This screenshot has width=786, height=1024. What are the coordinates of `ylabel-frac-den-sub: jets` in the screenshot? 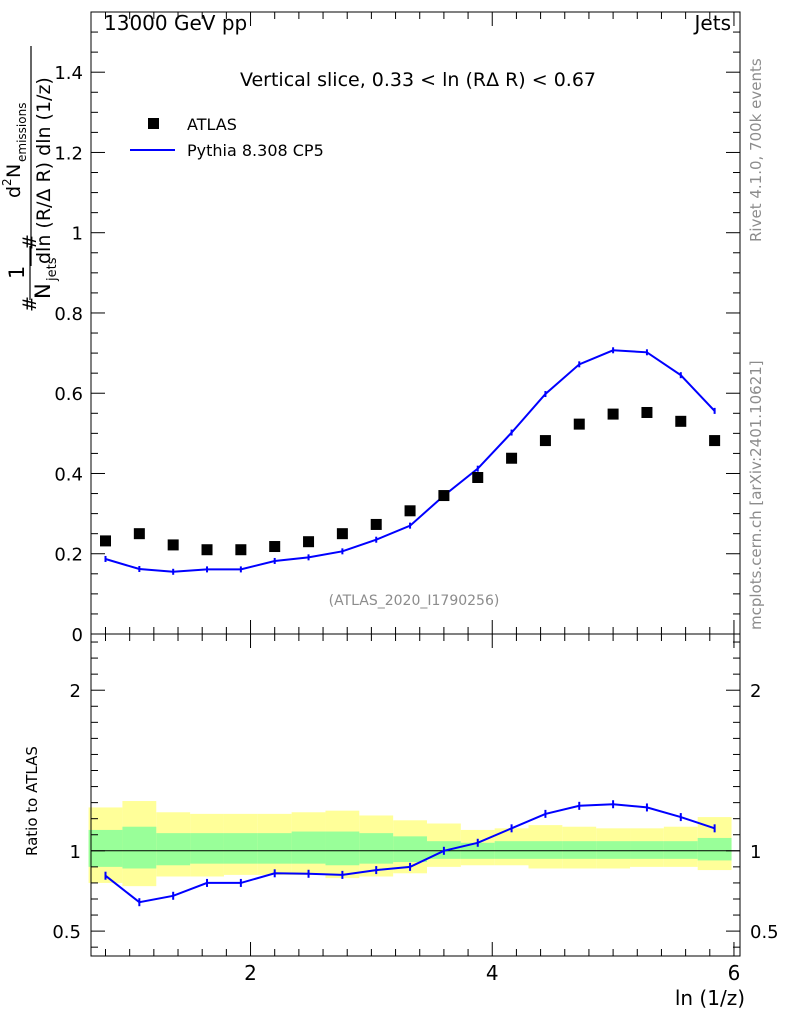 It's located at (52, 269).